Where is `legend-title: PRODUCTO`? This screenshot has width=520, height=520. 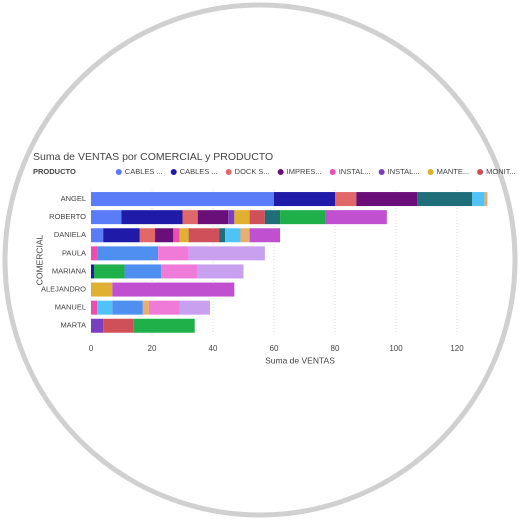
legend-title: PRODUCTO is located at coordinates (54, 171).